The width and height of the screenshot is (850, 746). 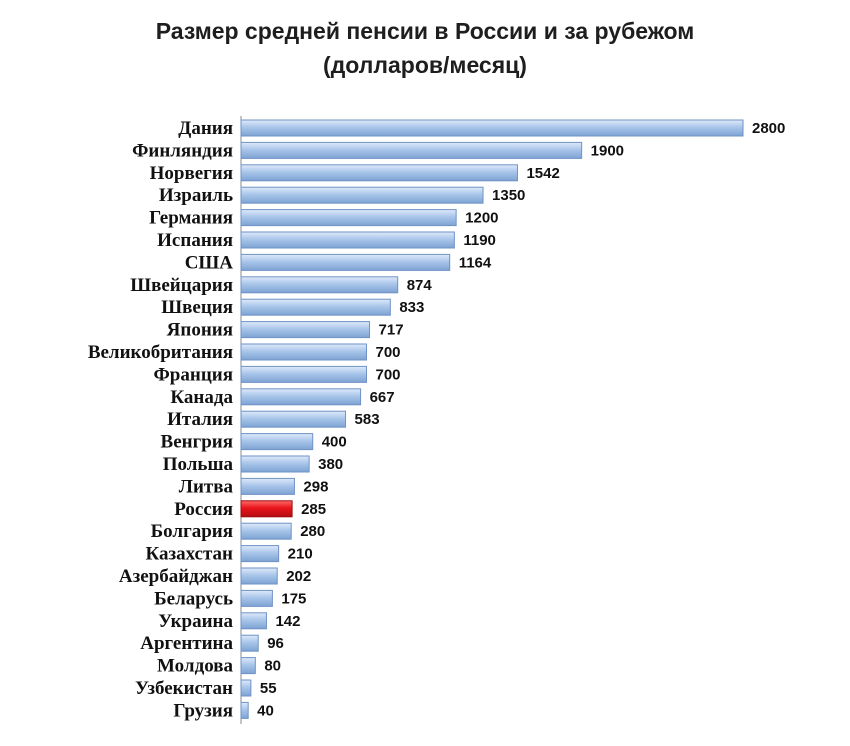 I want to click on category-label-22: Украина, so click(x=195, y=621).